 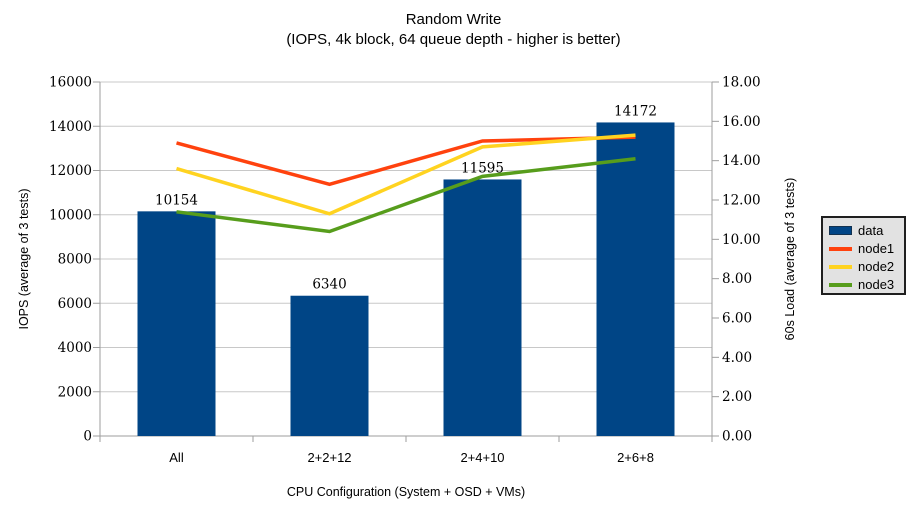 What do you see at coordinates (635, 457) in the screenshot?
I see `category-label: 2+6+8` at bounding box center [635, 457].